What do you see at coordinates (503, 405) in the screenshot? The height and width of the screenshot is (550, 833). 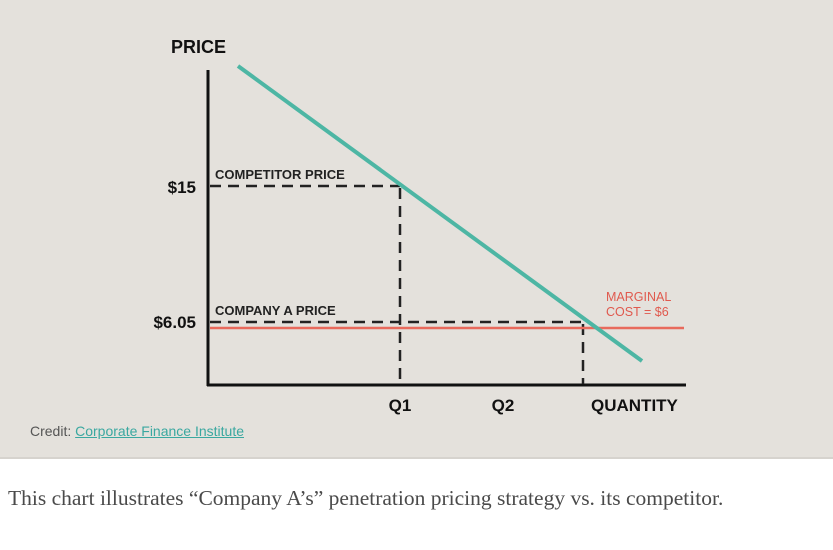 I see `x-tick-q2: Q2` at bounding box center [503, 405].